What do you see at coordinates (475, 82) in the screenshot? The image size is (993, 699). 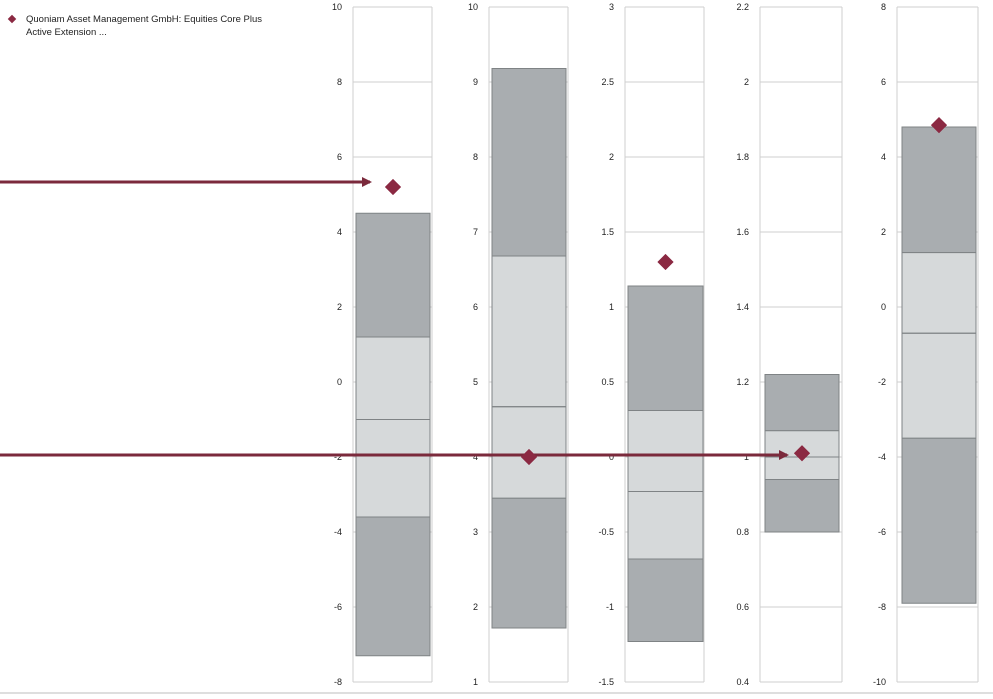 I see `tick-label: 9` at bounding box center [475, 82].